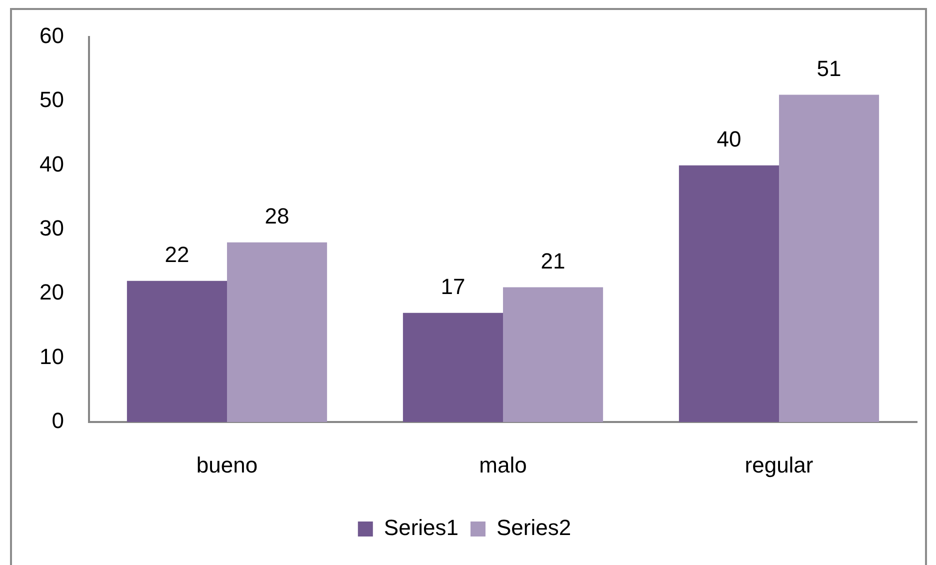  What do you see at coordinates (52, 356) in the screenshot?
I see `y-tick-label: 10` at bounding box center [52, 356].